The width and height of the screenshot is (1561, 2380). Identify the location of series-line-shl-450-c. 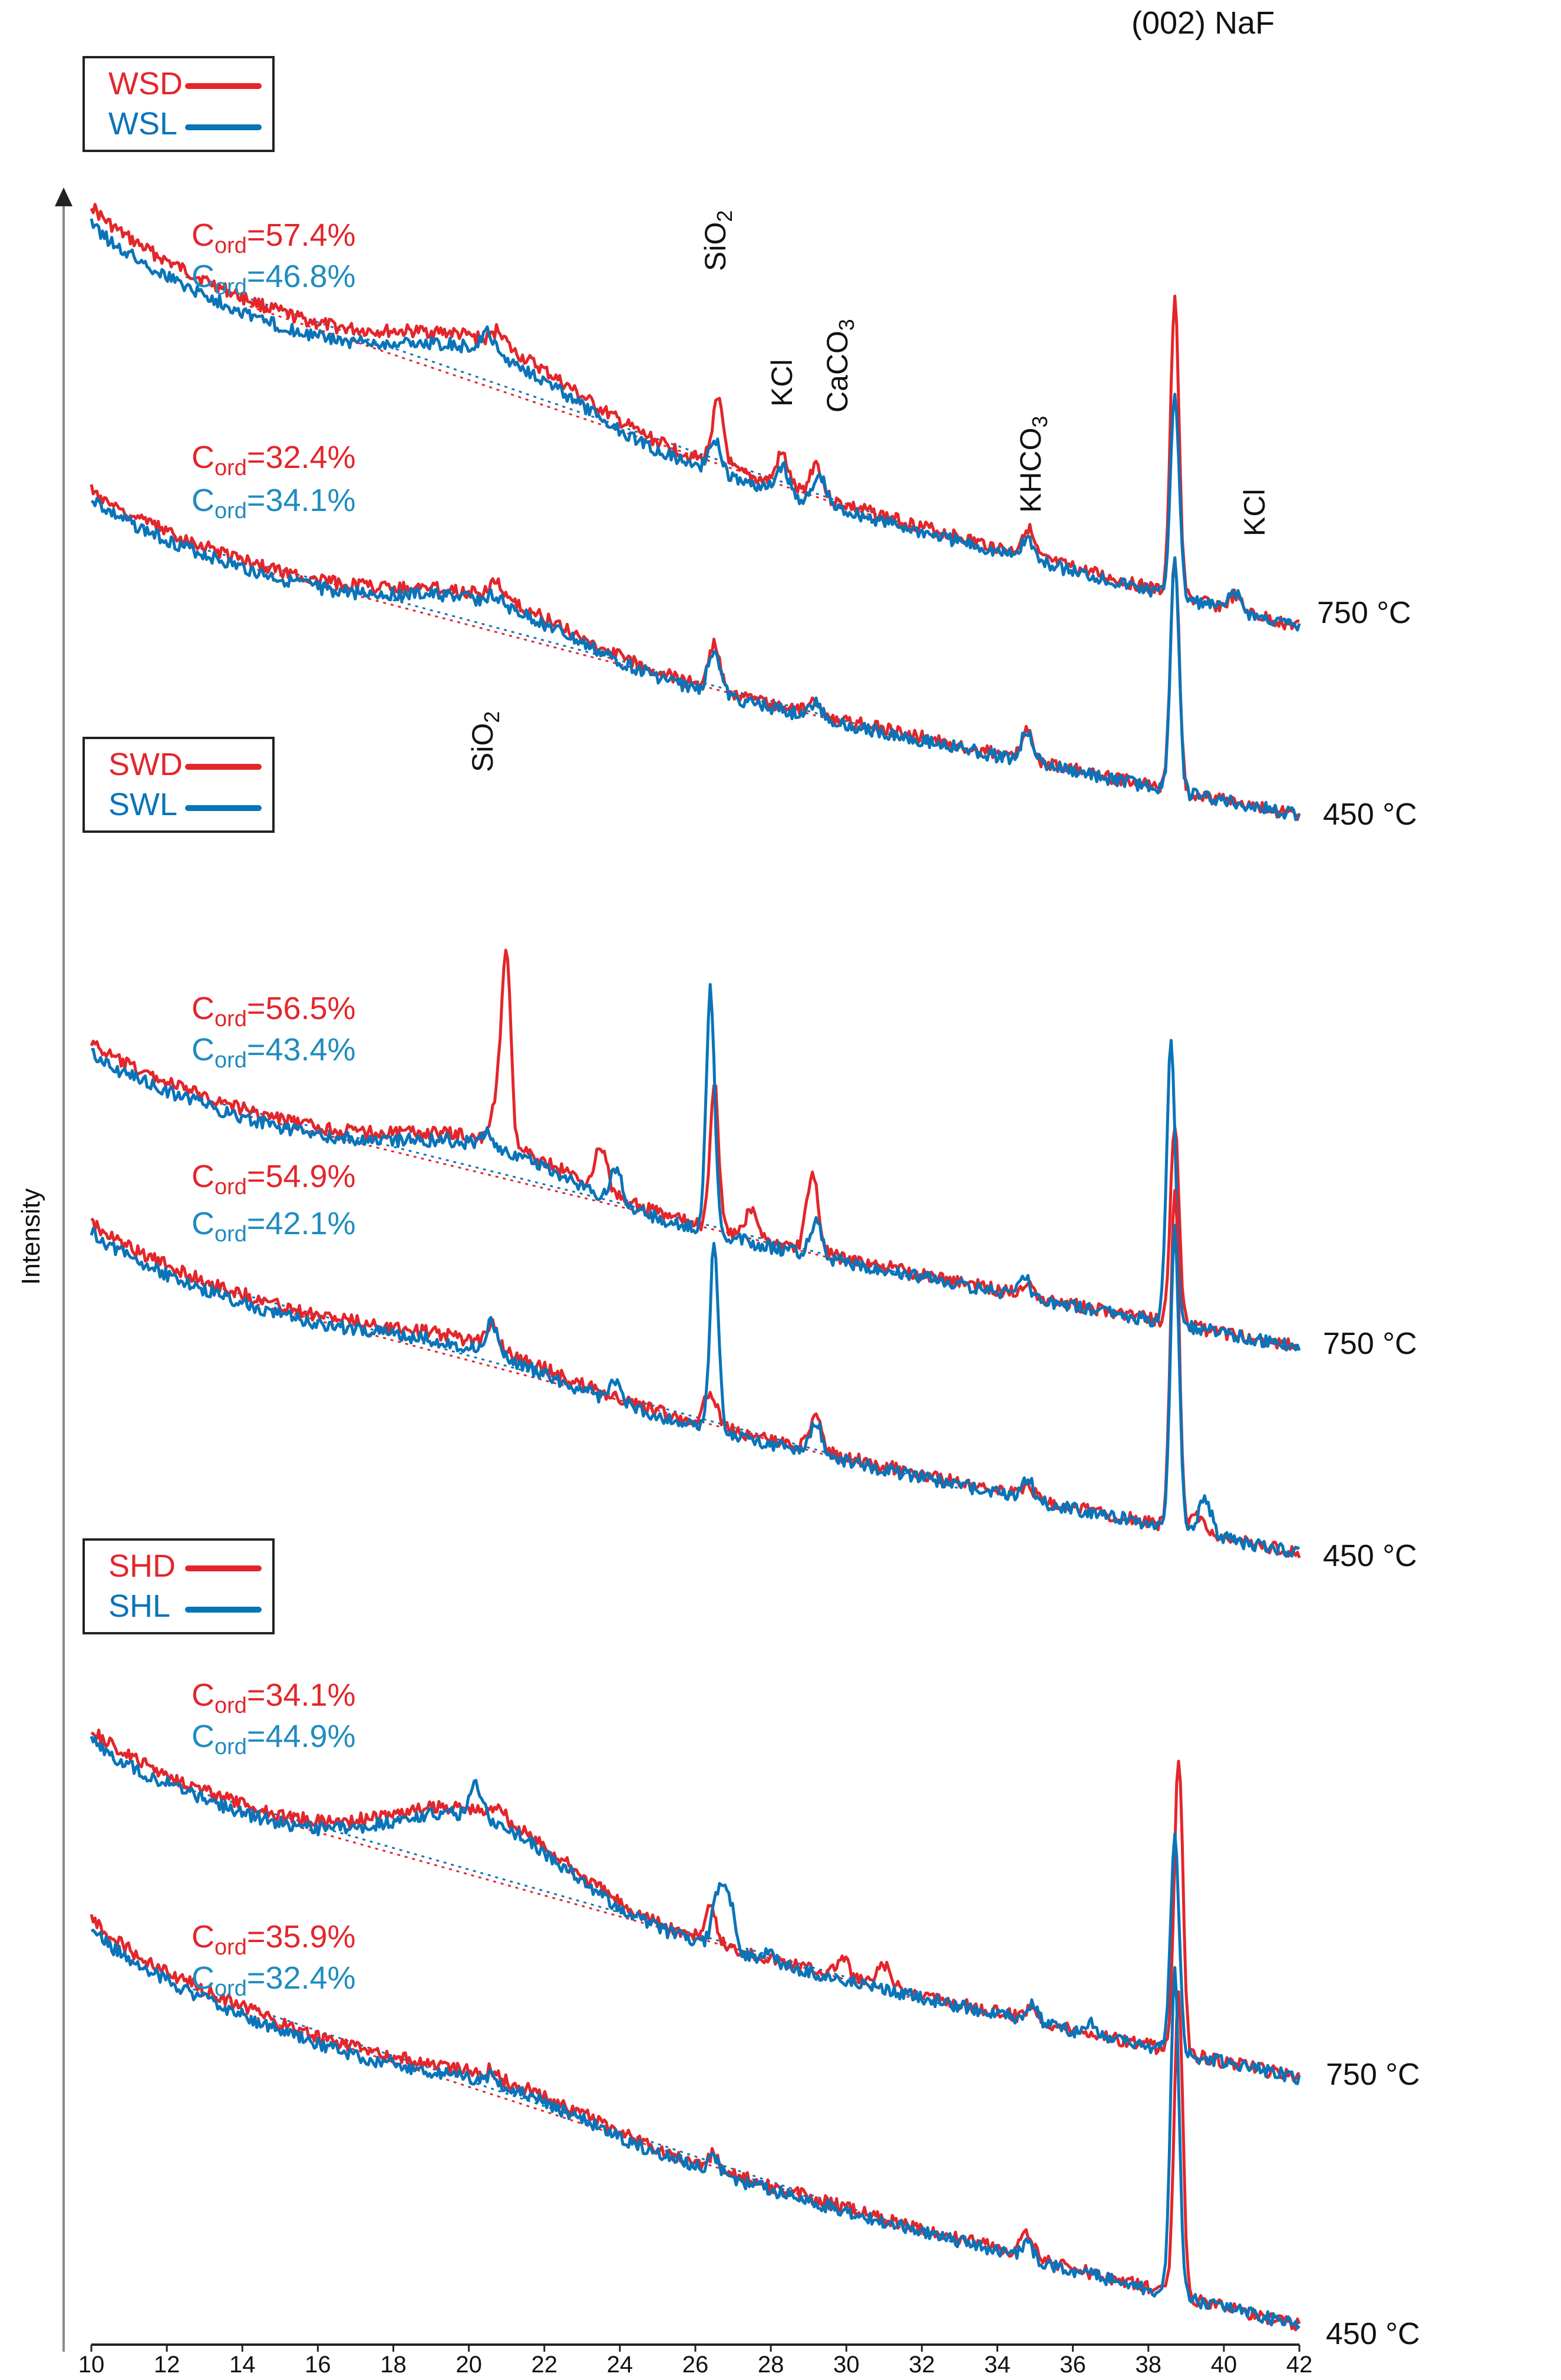
(695, 2129).